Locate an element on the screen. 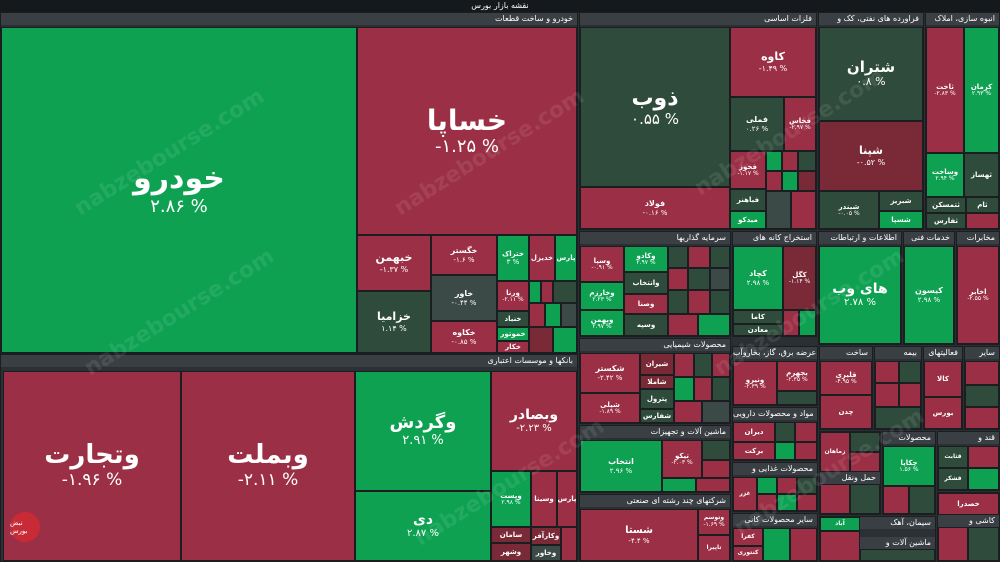 Image resolution: width=1000 pixels, height=562 pixels. tile-shatran: شتران ۰.۸ % is located at coordinates (871, 74).